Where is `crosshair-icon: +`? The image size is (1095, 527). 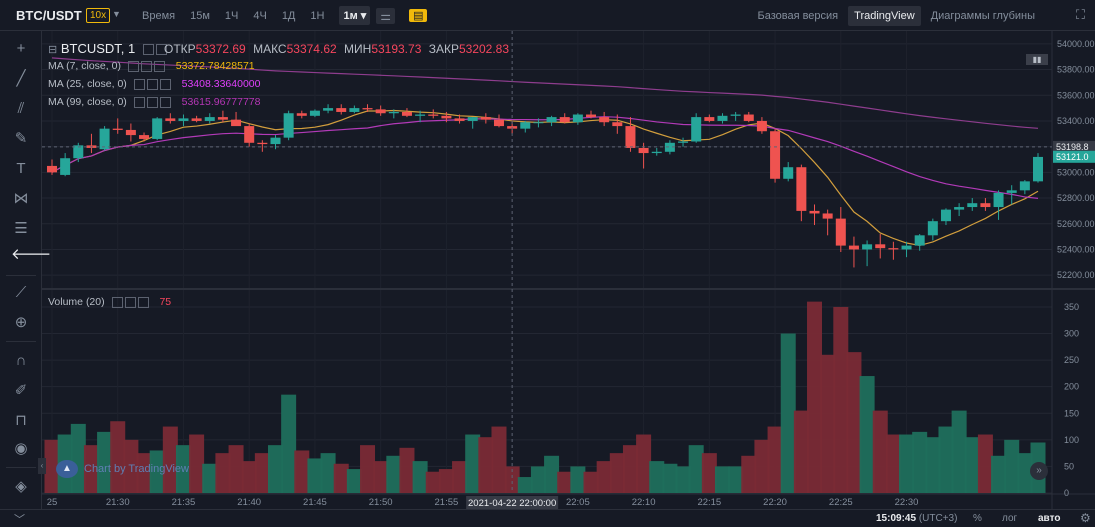 crosshair-icon: + is located at coordinates (21, 48).